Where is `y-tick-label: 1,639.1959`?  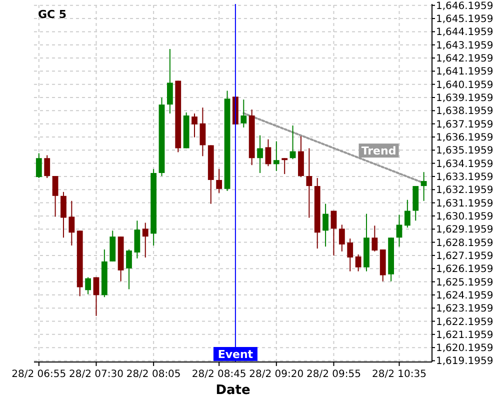
y-tick-label: 1,639.1959 is located at coordinates (465, 98).